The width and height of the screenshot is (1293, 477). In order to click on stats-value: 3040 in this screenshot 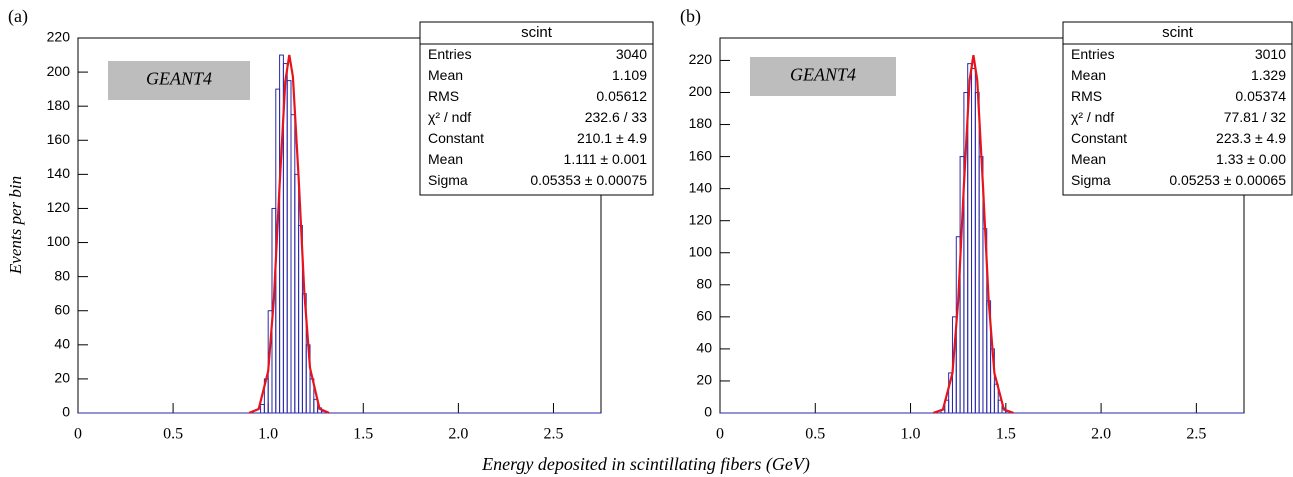, I will do `click(631, 54)`.